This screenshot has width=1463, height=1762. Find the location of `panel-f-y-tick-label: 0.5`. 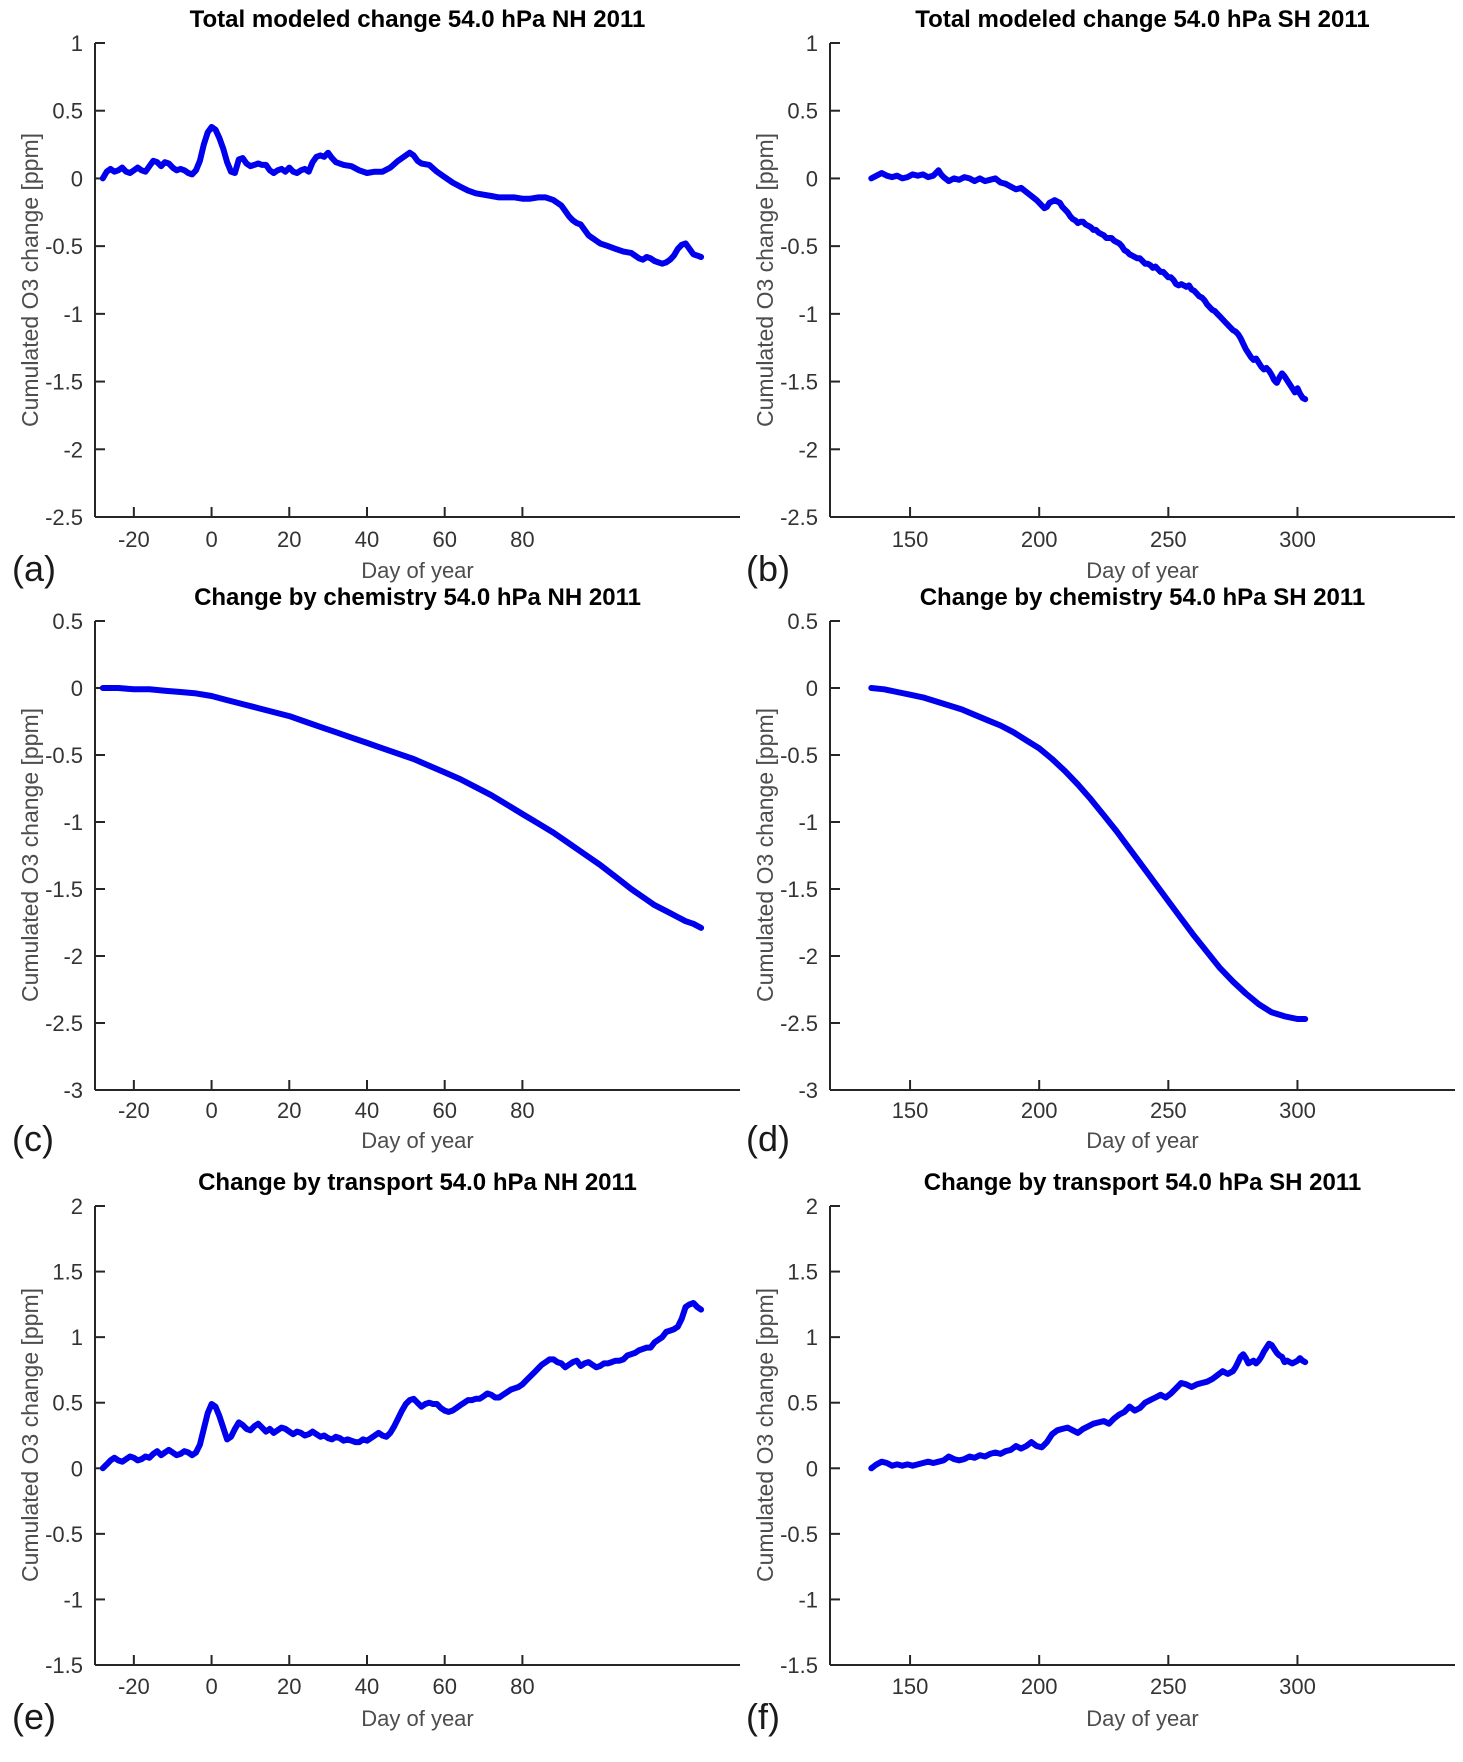

panel-f-y-tick-label: 0.5 is located at coordinates (802, 1403).